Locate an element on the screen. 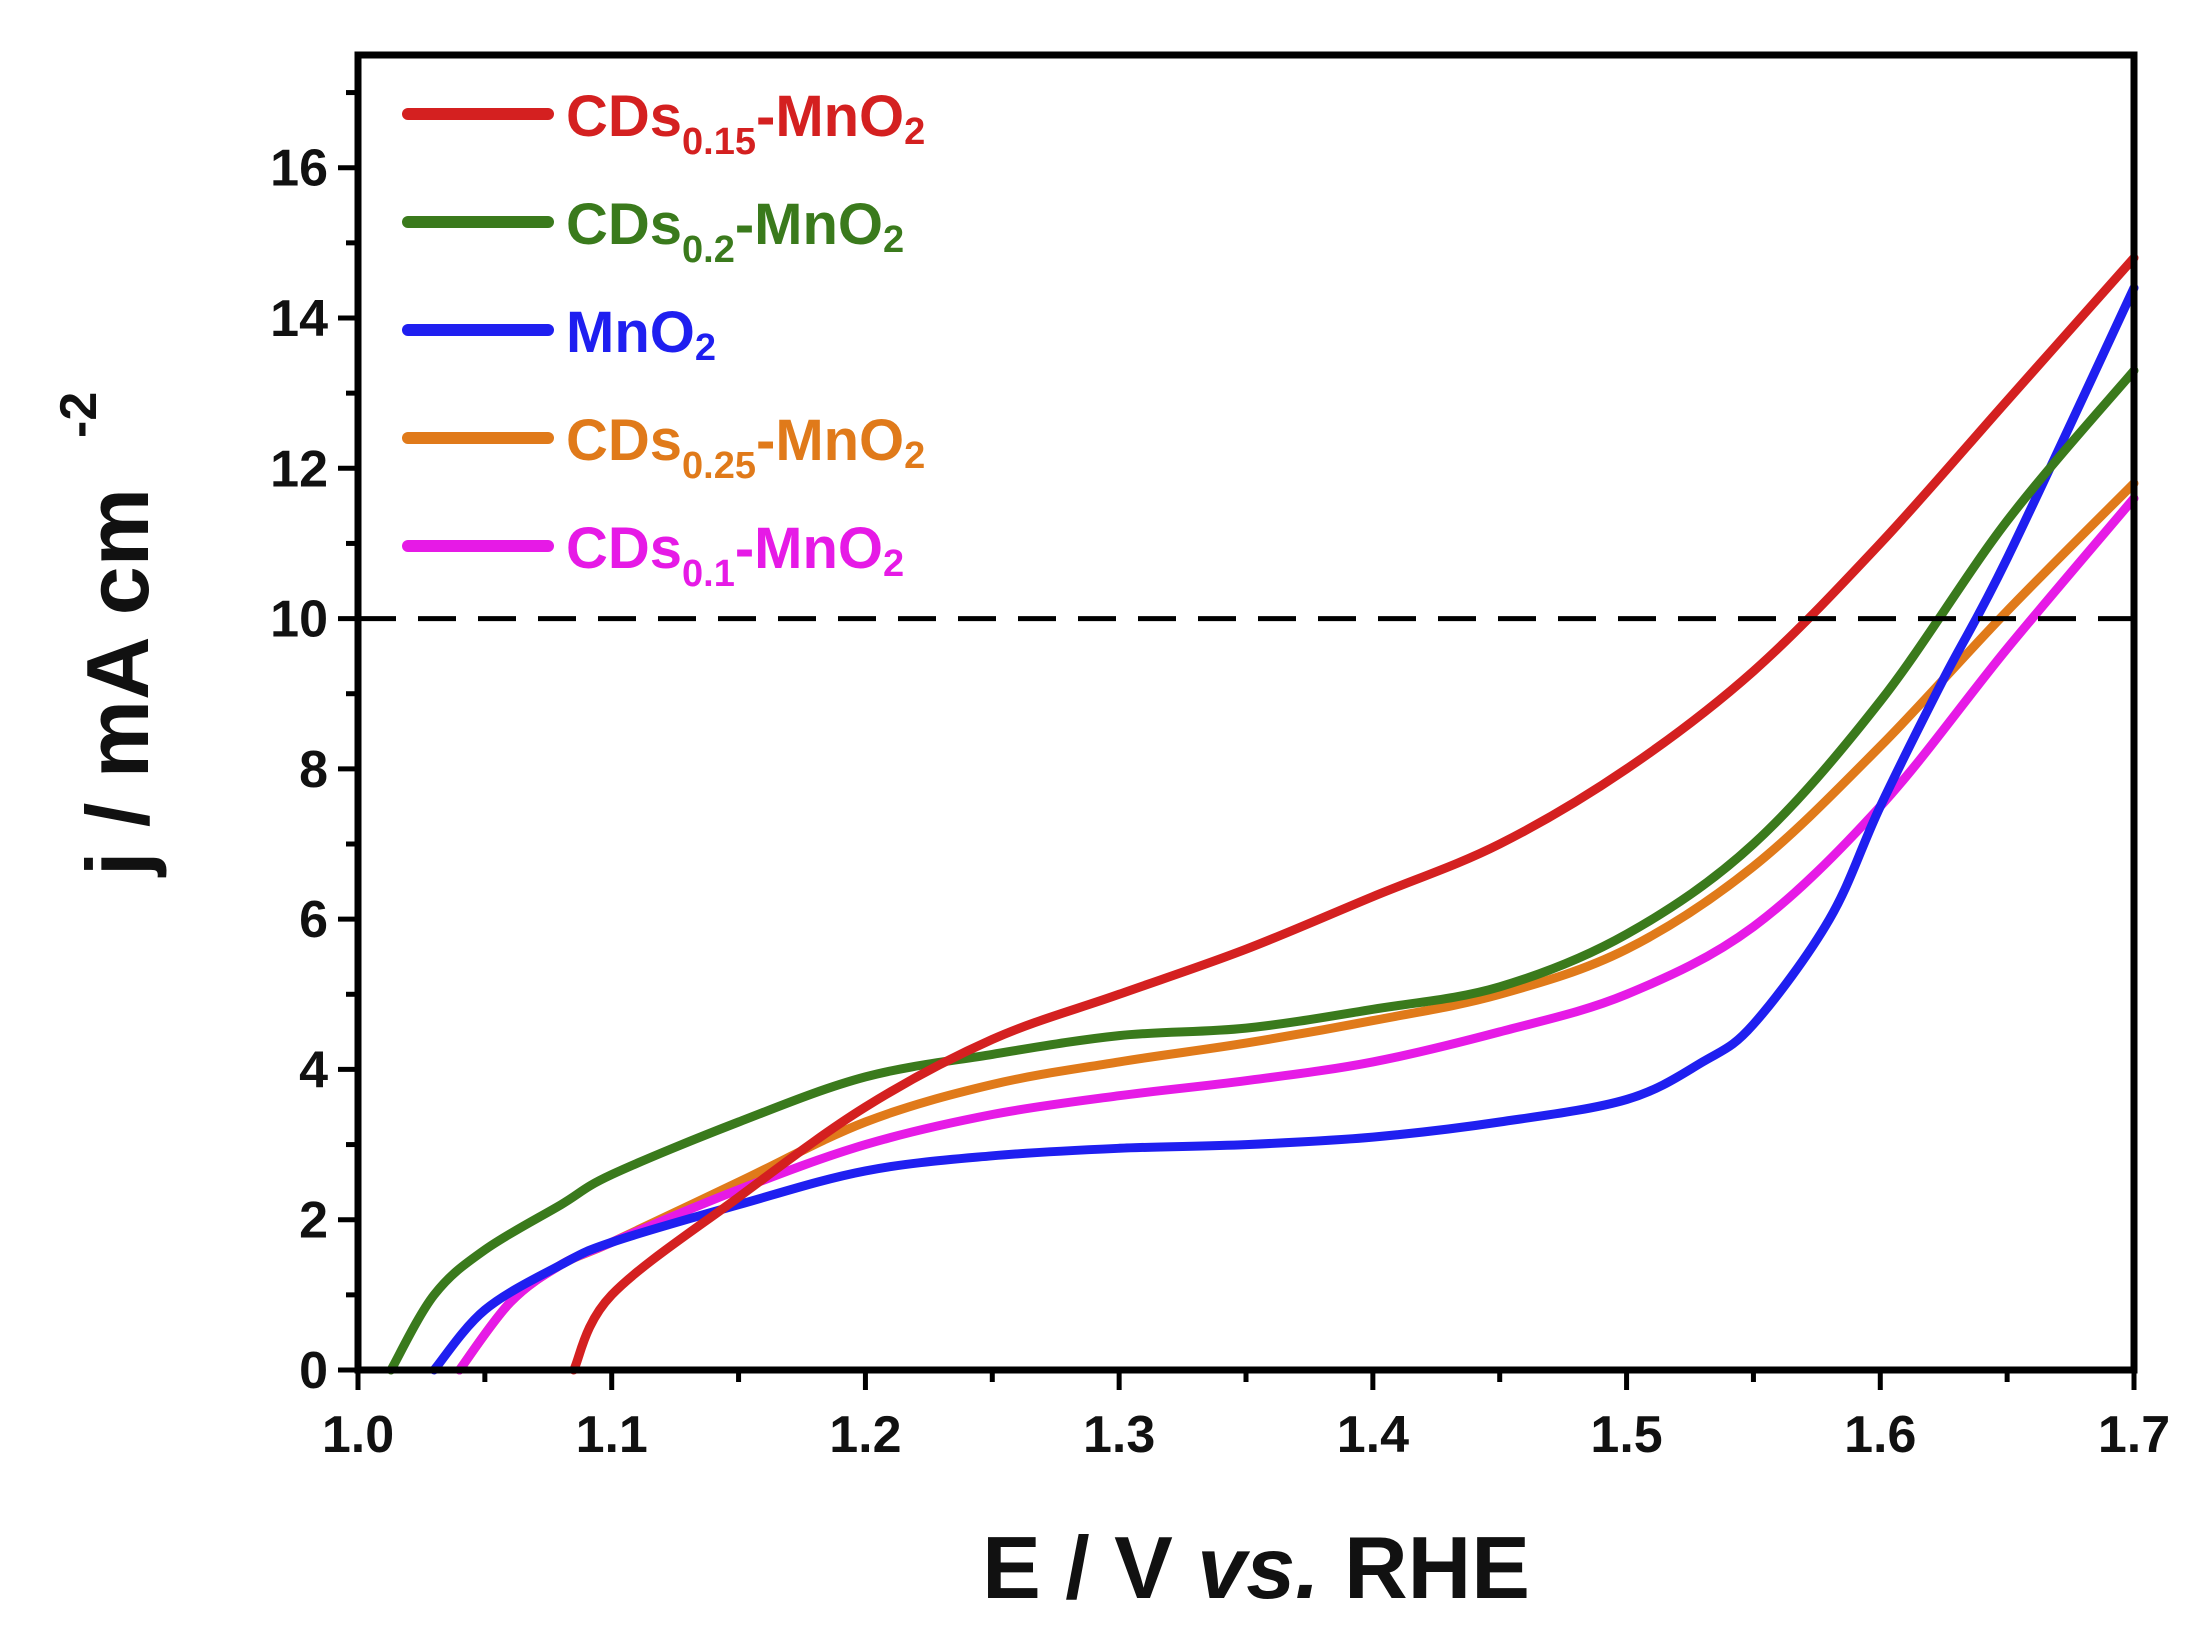 The height and width of the screenshot is (1644, 2212). y-axis: 0 2 4 6 8 10 12 14 16 is located at coordinates (314, 745).